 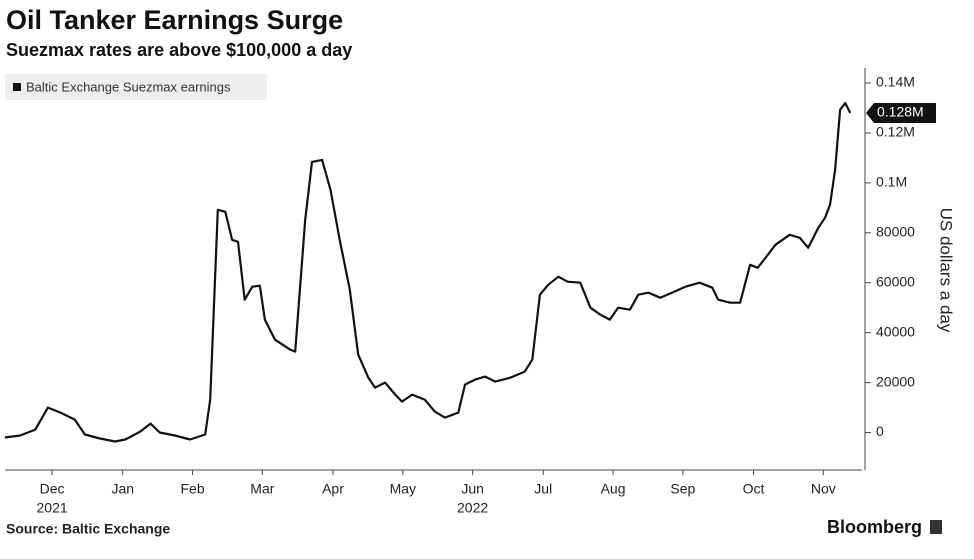 I want to click on legend-box, so click(x=136, y=87).